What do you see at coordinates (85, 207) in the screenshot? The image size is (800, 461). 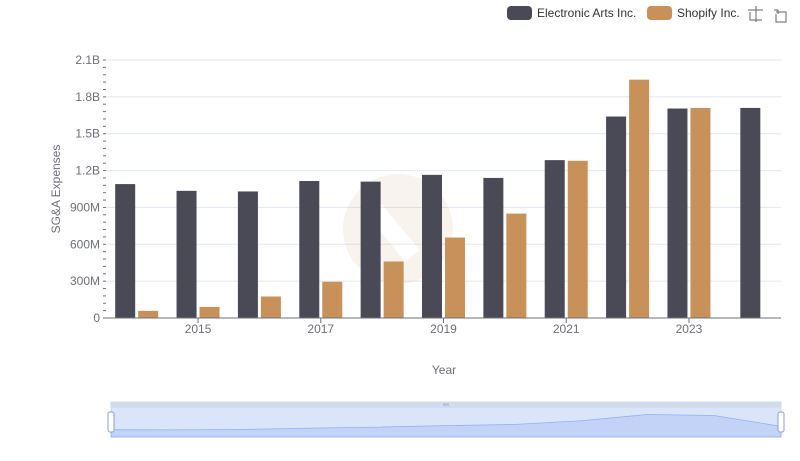 I see `y-tick-label: 900M` at bounding box center [85, 207].